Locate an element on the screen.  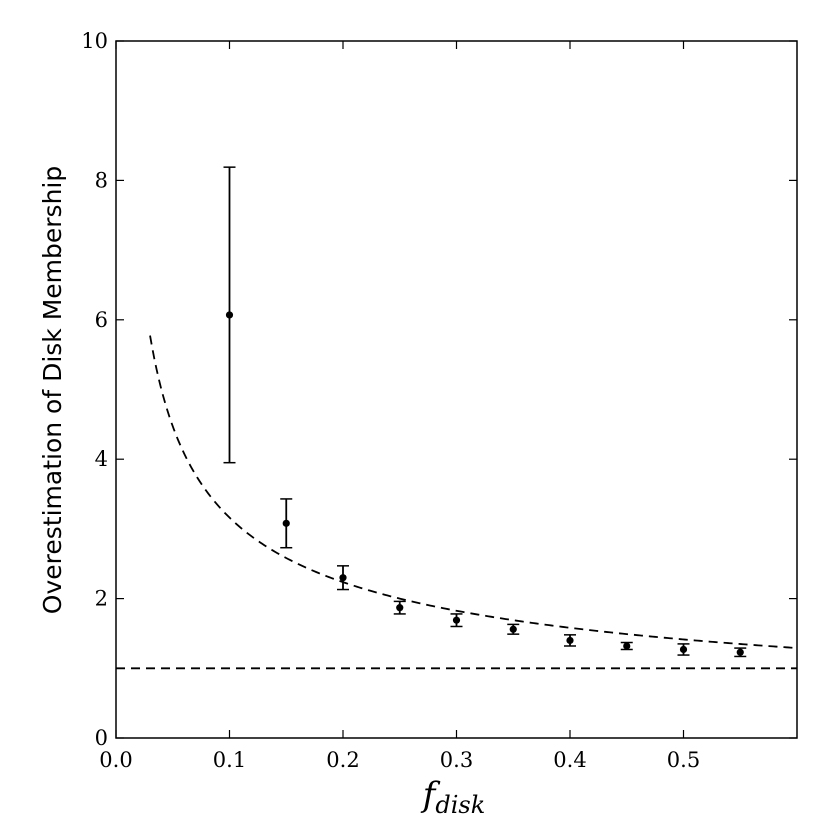
x-tick-label-0: 0.0 is located at coordinates (115, 760).